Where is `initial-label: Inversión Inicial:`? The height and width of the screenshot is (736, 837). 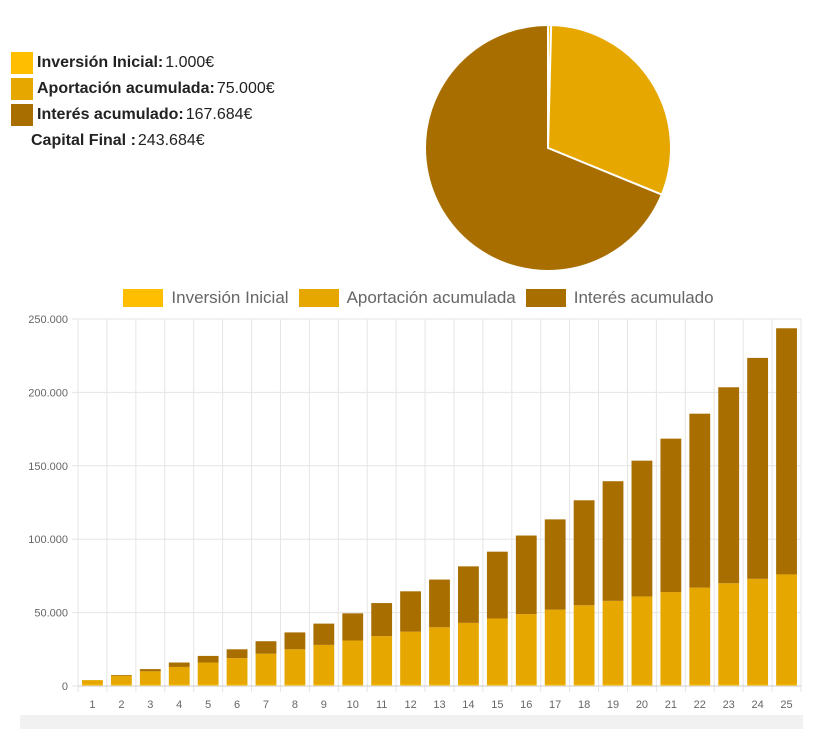
initial-label: Inversión Inicial: is located at coordinates (100, 62).